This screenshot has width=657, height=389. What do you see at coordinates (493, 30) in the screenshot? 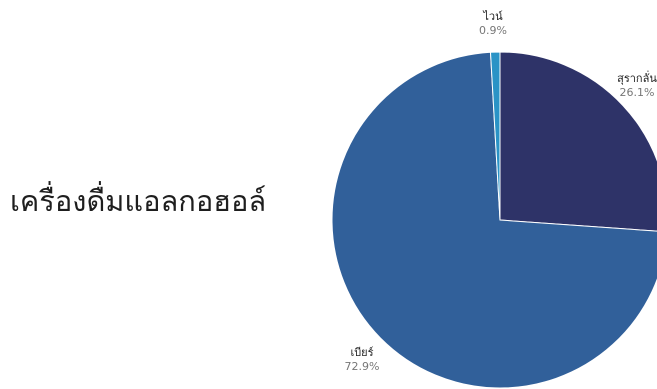
I see `slice-value-wine: 0.9%` at bounding box center [493, 30].